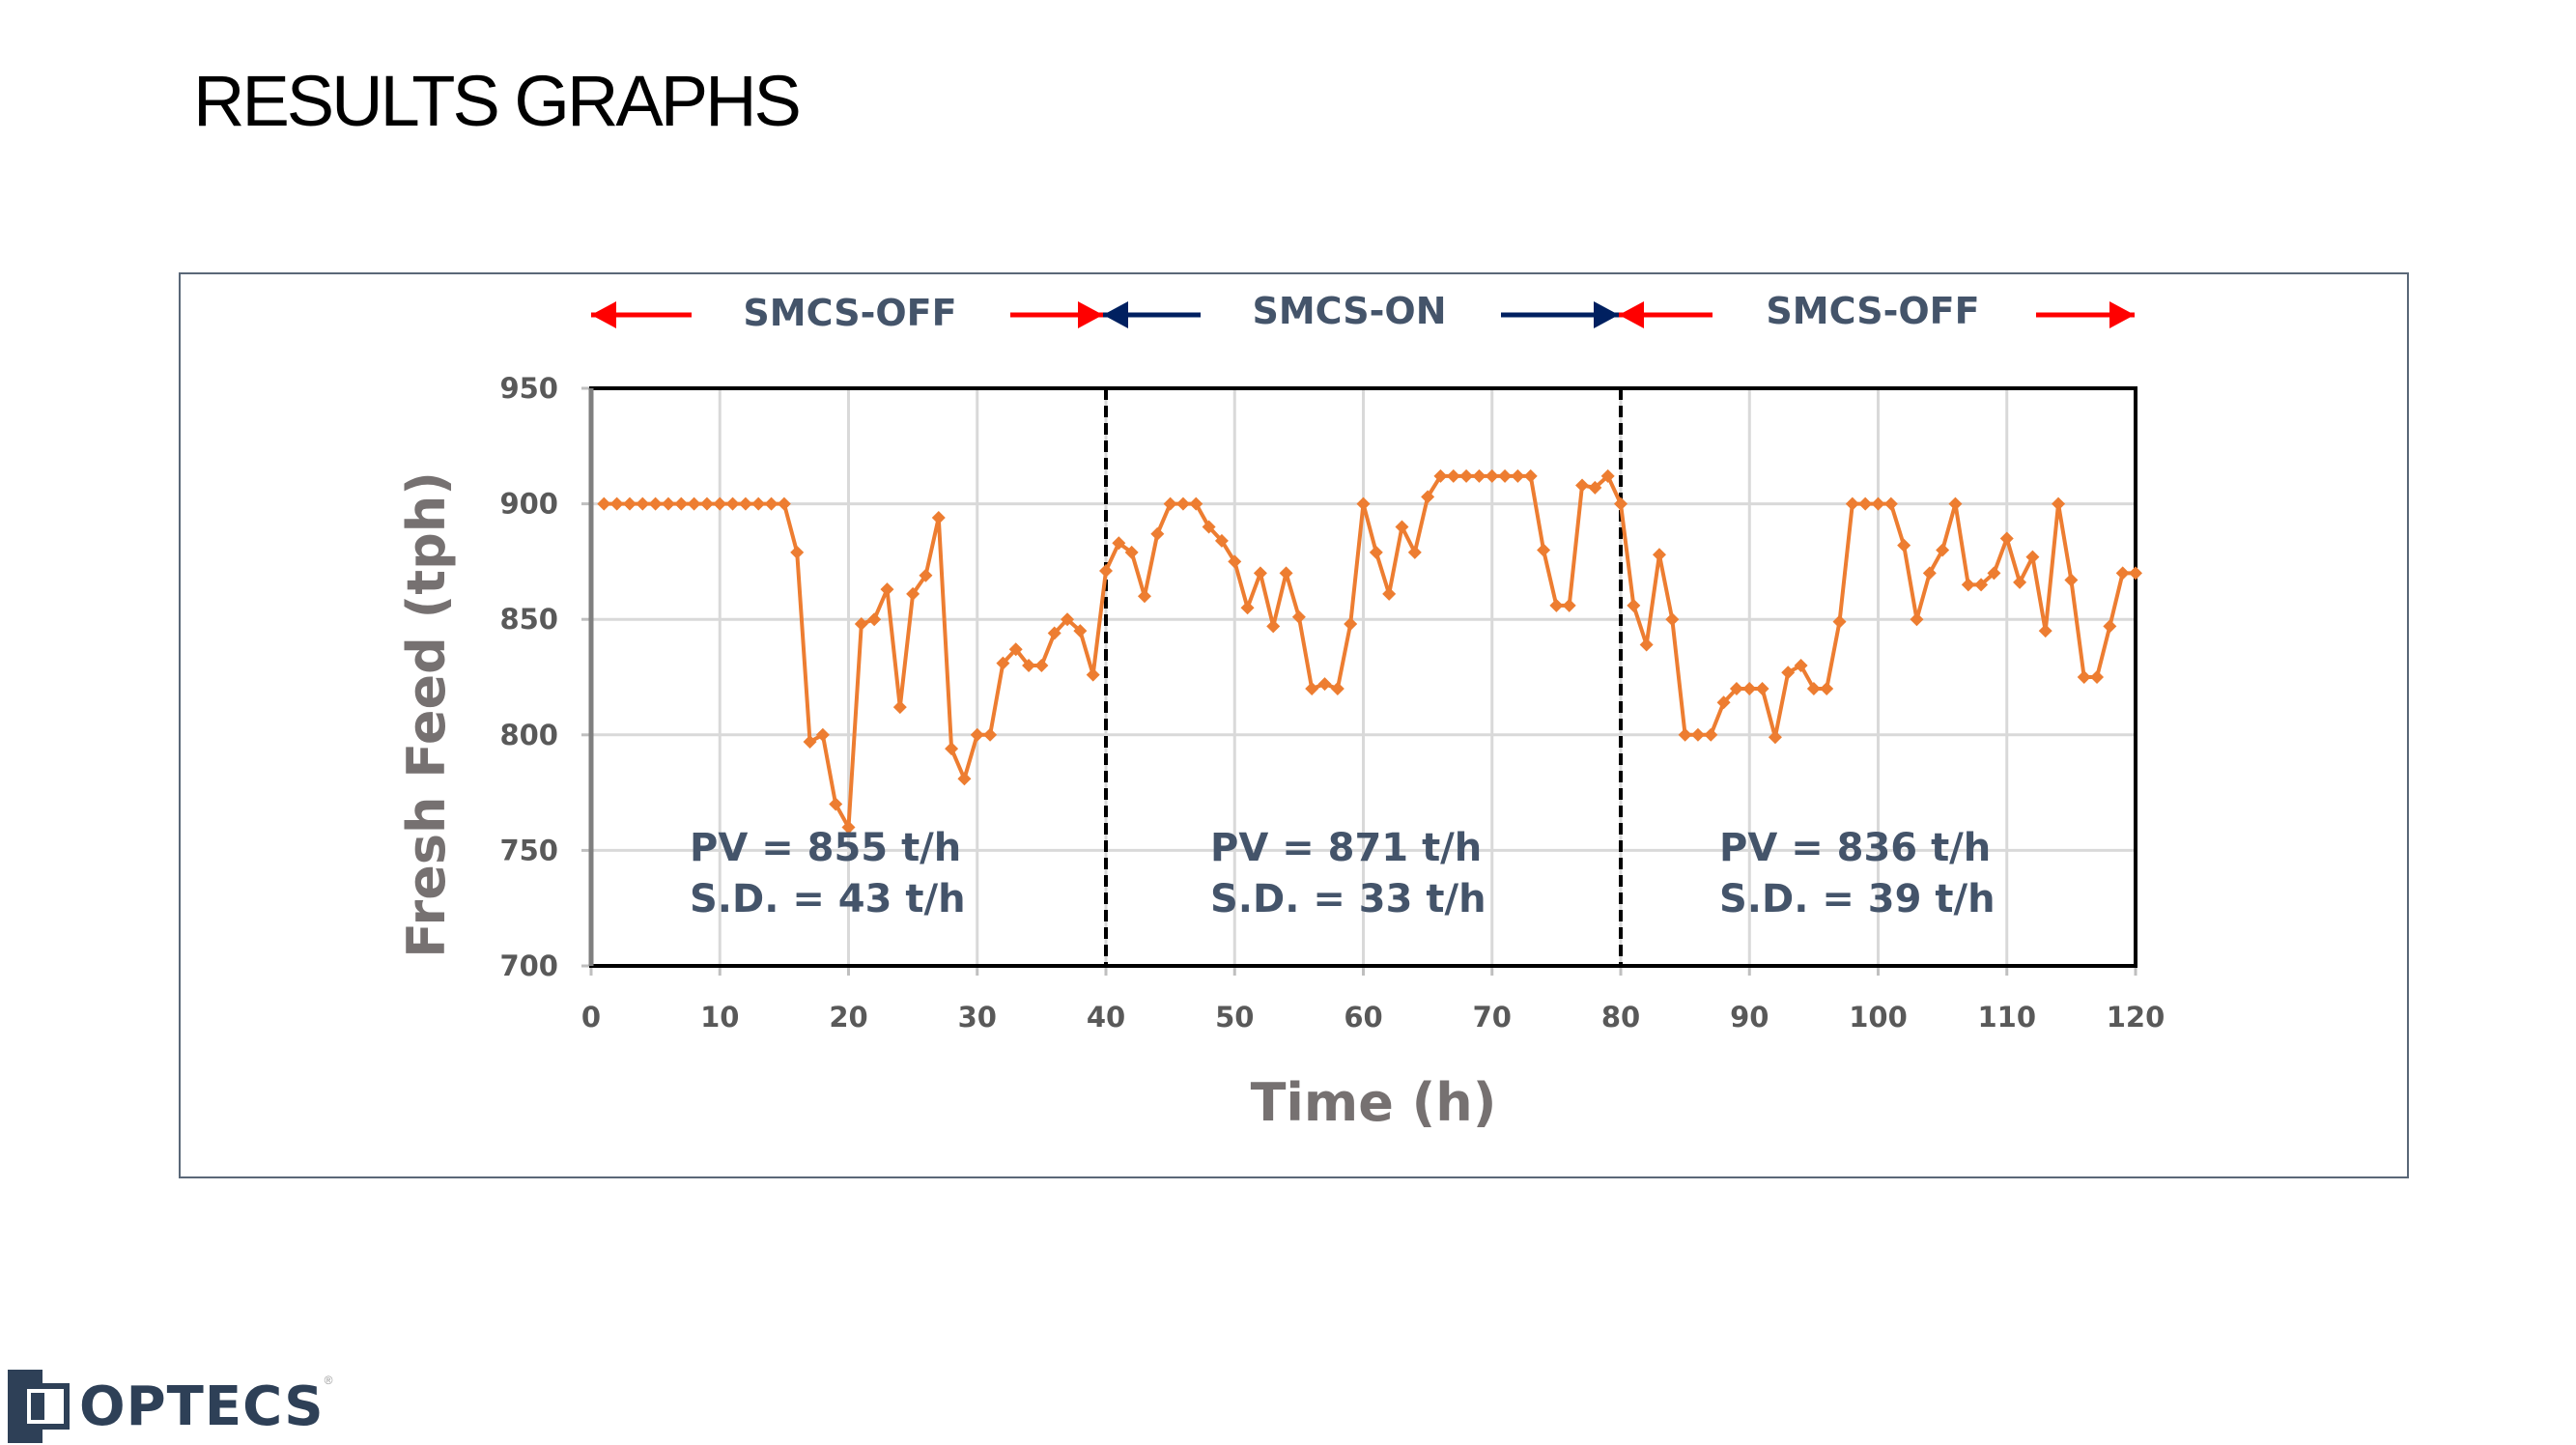  I want to click on stat-pv-off-1: PV = 855 t/h, so click(825, 848).